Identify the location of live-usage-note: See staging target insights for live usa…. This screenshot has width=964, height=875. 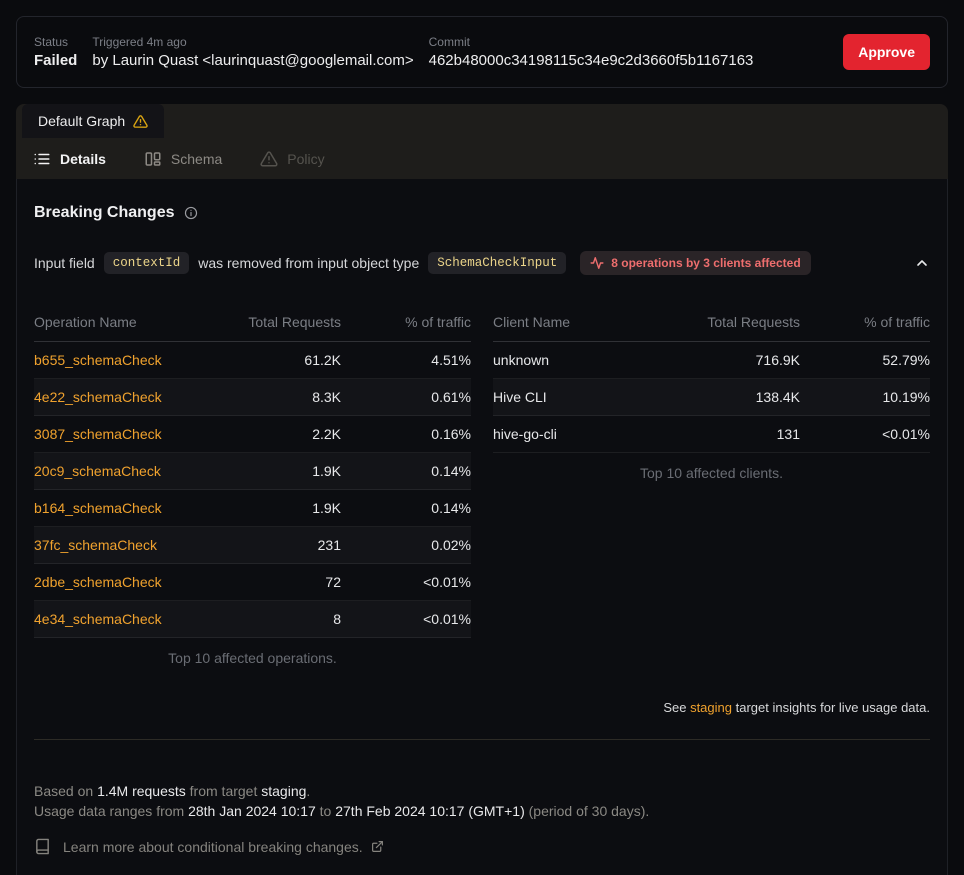
(482, 707).